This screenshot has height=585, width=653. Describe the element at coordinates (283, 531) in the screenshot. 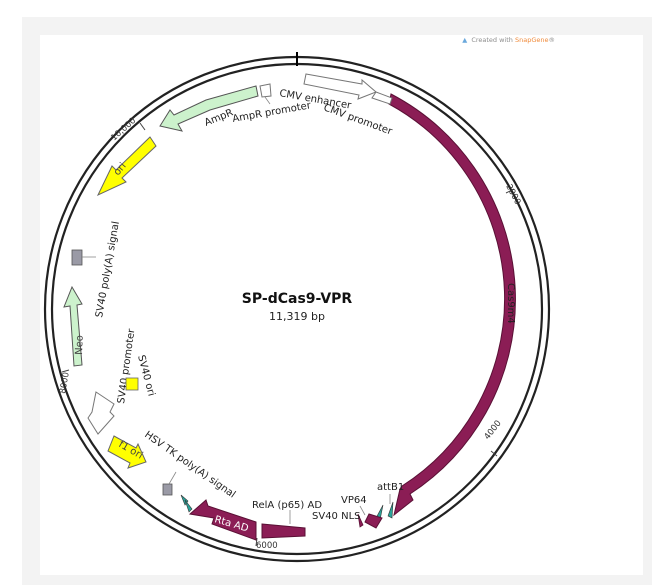

I see `rela-ad-feature` at that location.